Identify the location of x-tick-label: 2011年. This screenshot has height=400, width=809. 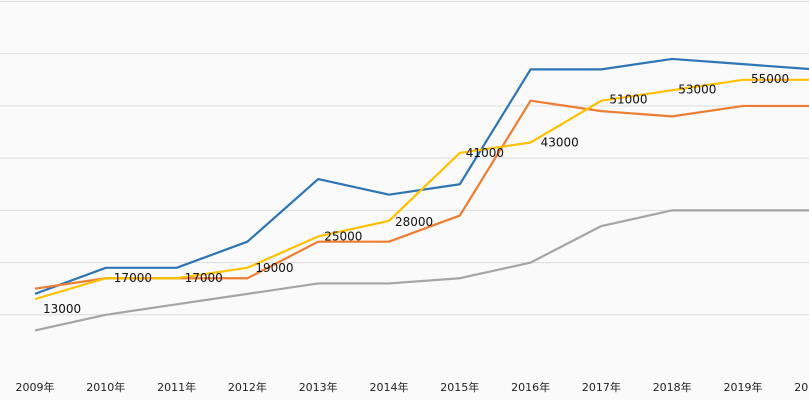
(176, 387).